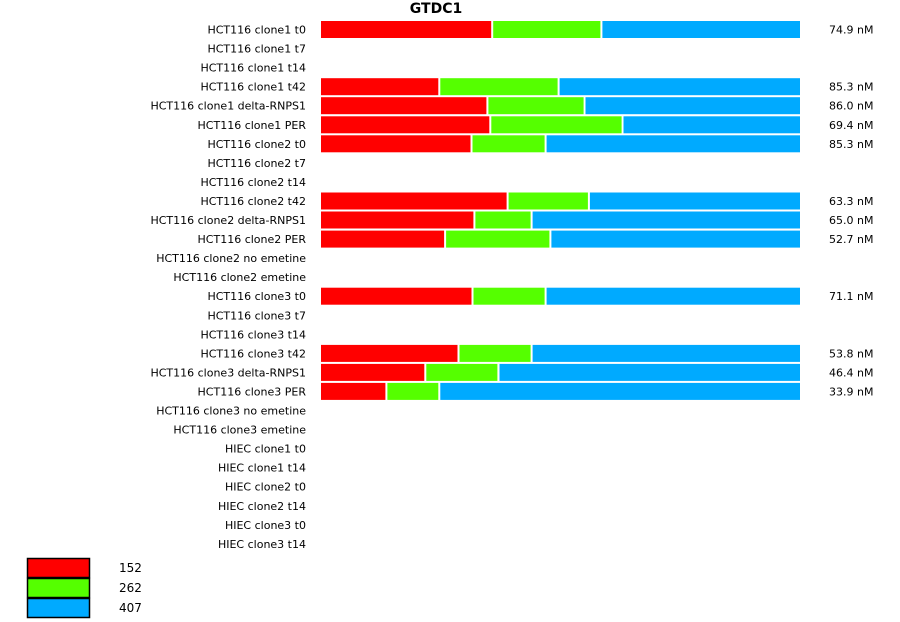  I want to click on value-label: 63.3 nM, so click(851, 201).